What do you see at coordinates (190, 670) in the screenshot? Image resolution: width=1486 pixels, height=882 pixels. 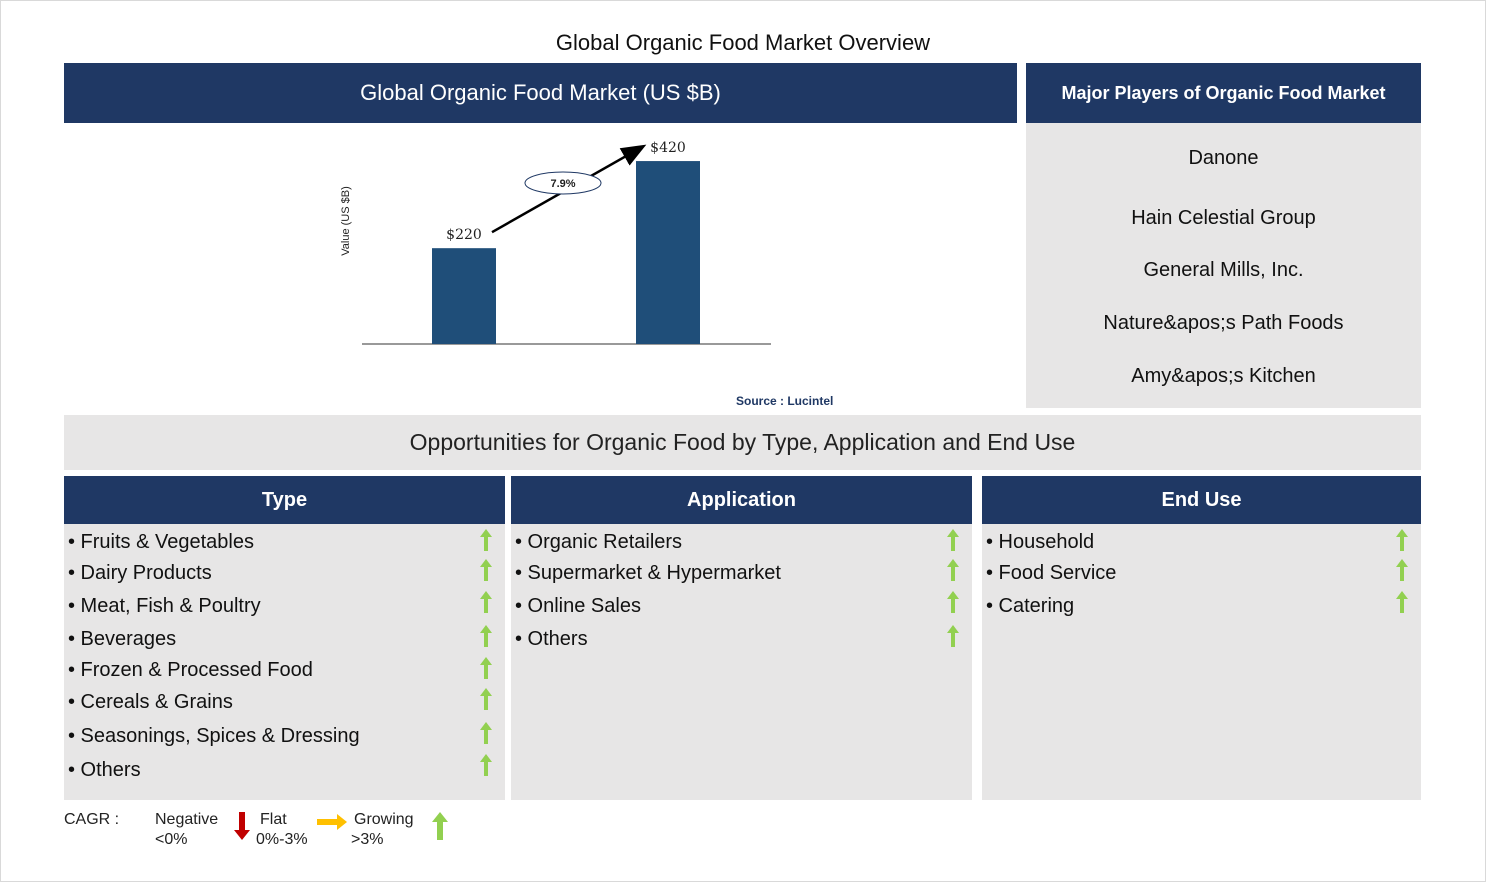 I see `list-item: • Frozen & Processed Food` at bounding box center [190, 670].